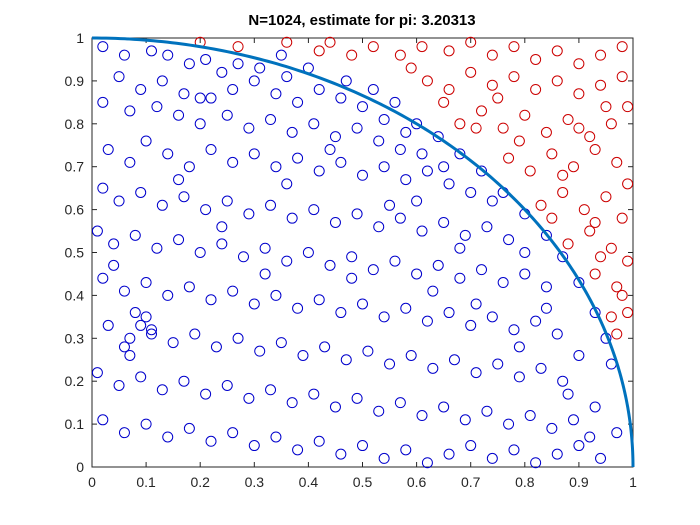 Image resolution: width=700 pixels, height=525 pixels. Describe the element at coordinates (471, 482) in the screenshot. I see `x-tick-label: 0.7` at that location.